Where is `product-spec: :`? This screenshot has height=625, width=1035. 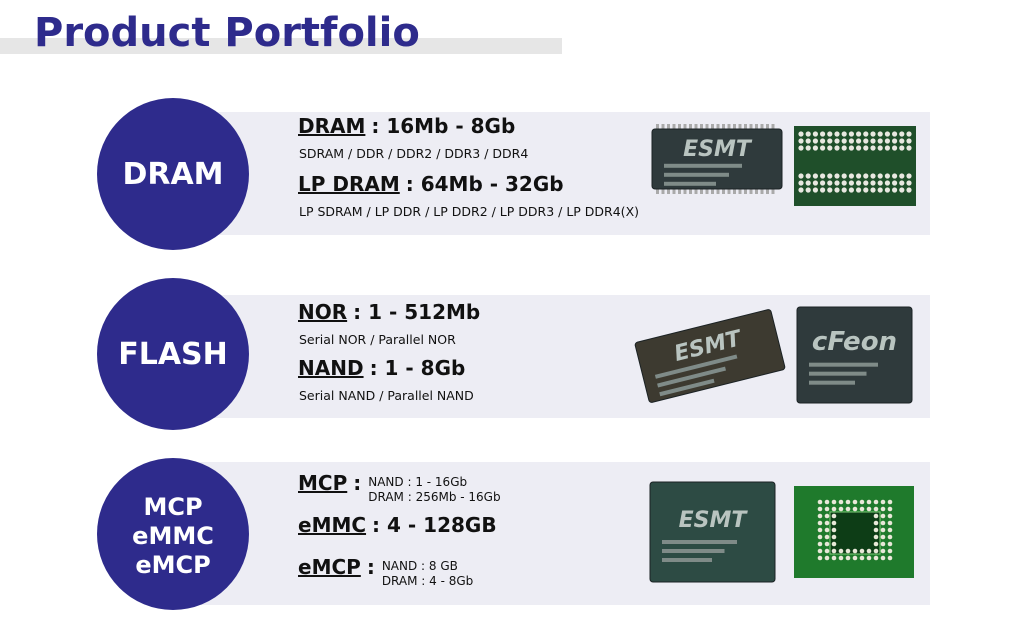
product-spec: : is located at coordinates (357, 483).